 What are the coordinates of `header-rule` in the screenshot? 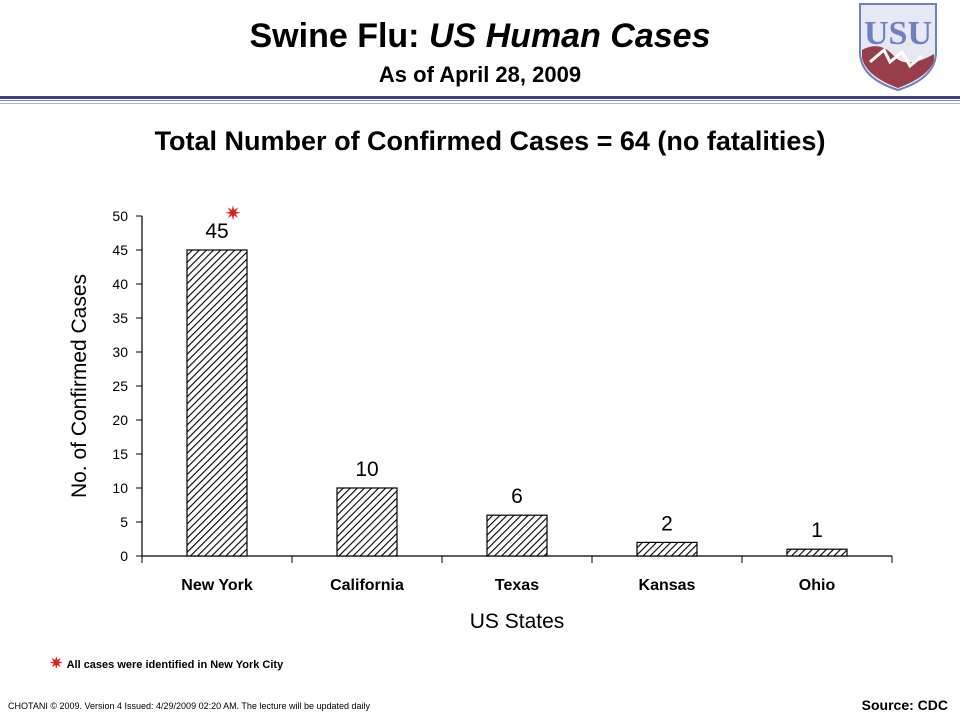 It's located at (480, 97).